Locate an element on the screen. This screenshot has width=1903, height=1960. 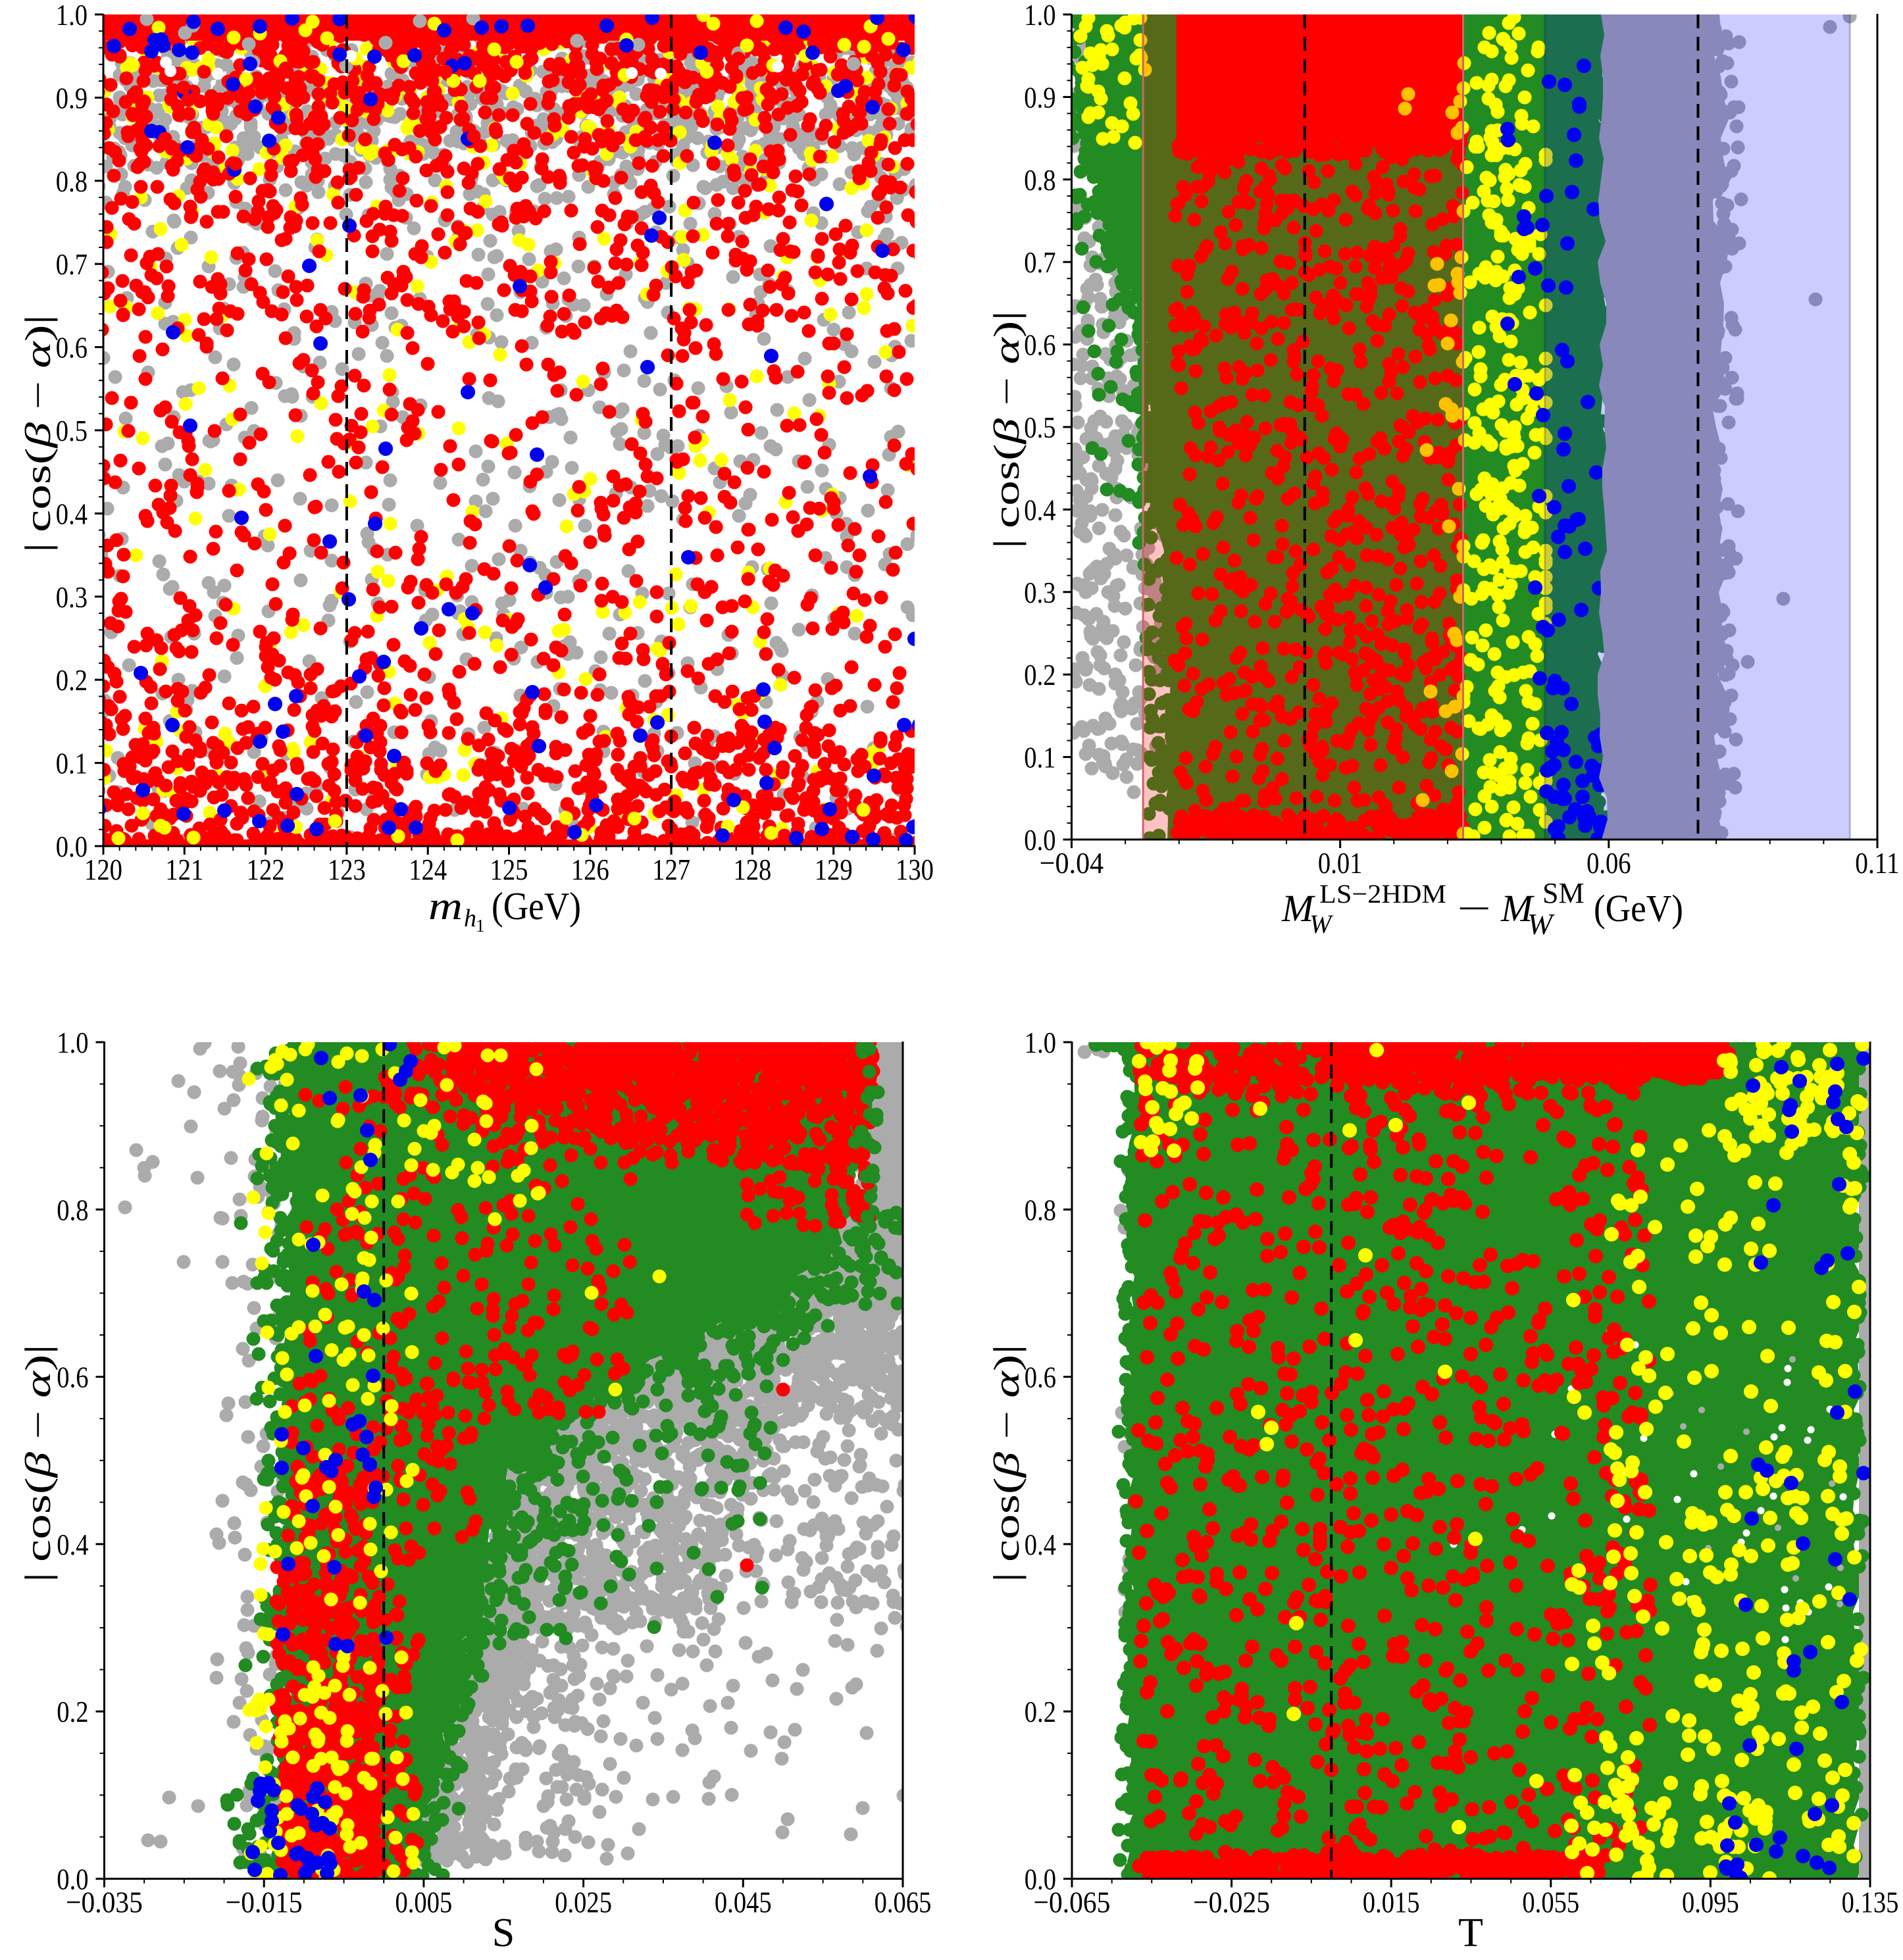
svg-text: −0.04 is located at coordinates (1072, 863).